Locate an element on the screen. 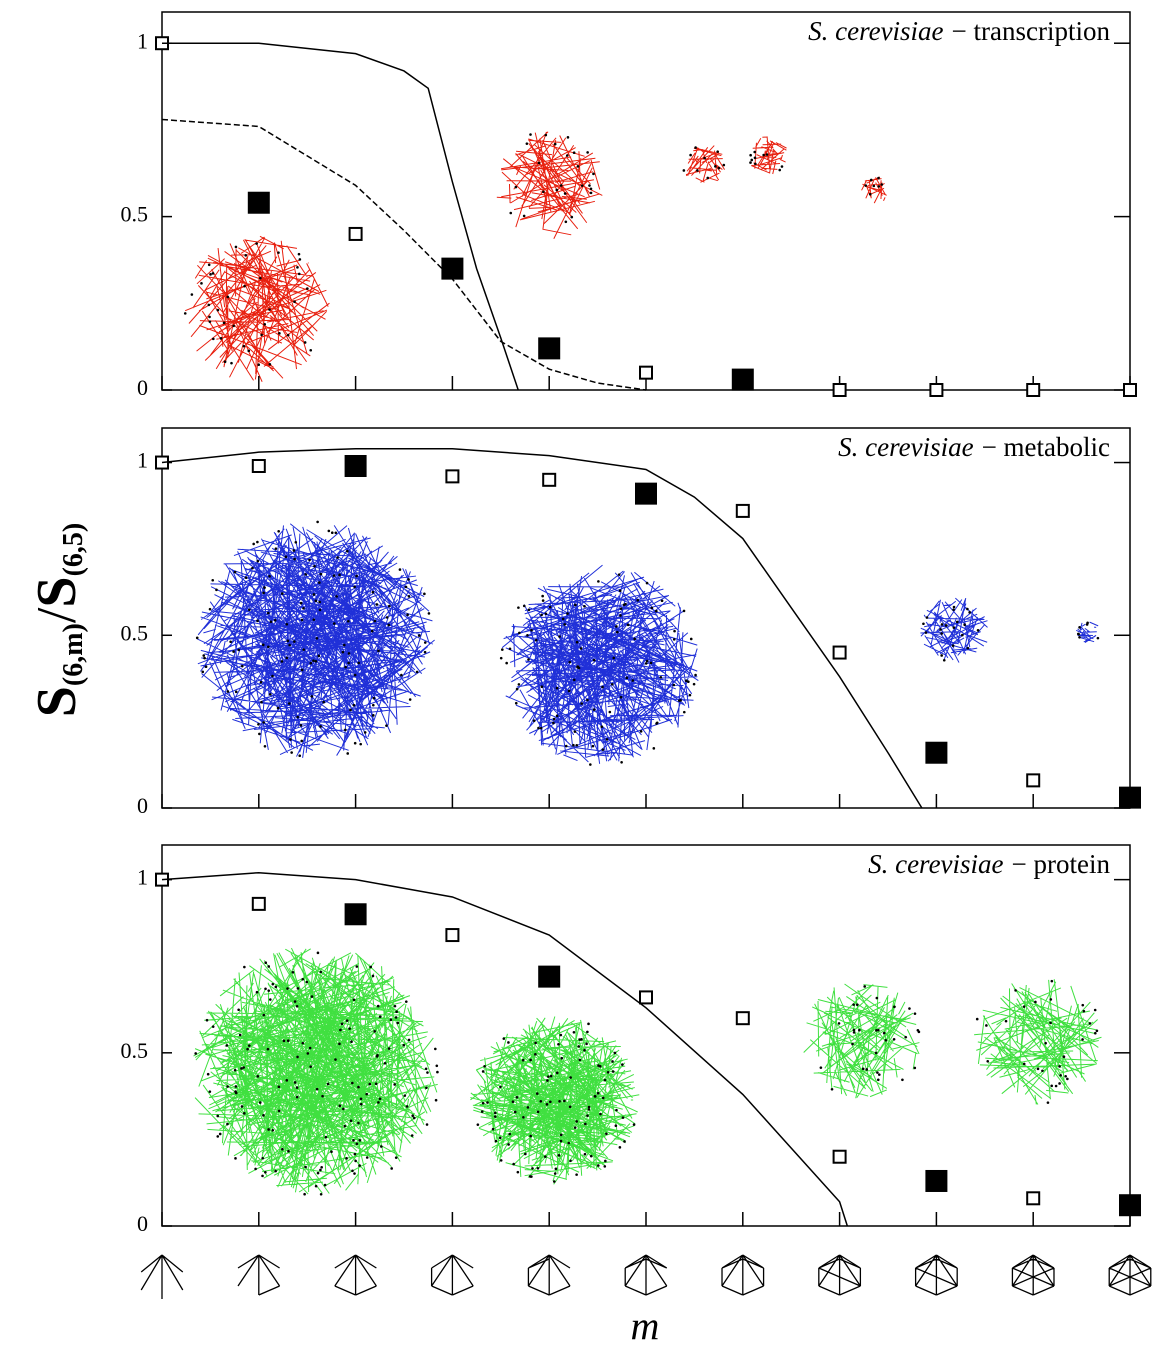  panel-title: S. cerevisiae − metabolic is located at coordinates (974, 447).